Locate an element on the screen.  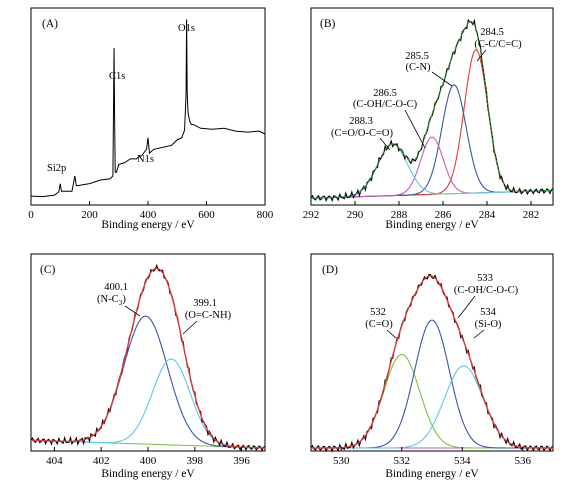
panel-c-xlabel: Binding energy / eV is located at coordinates (148, 474).